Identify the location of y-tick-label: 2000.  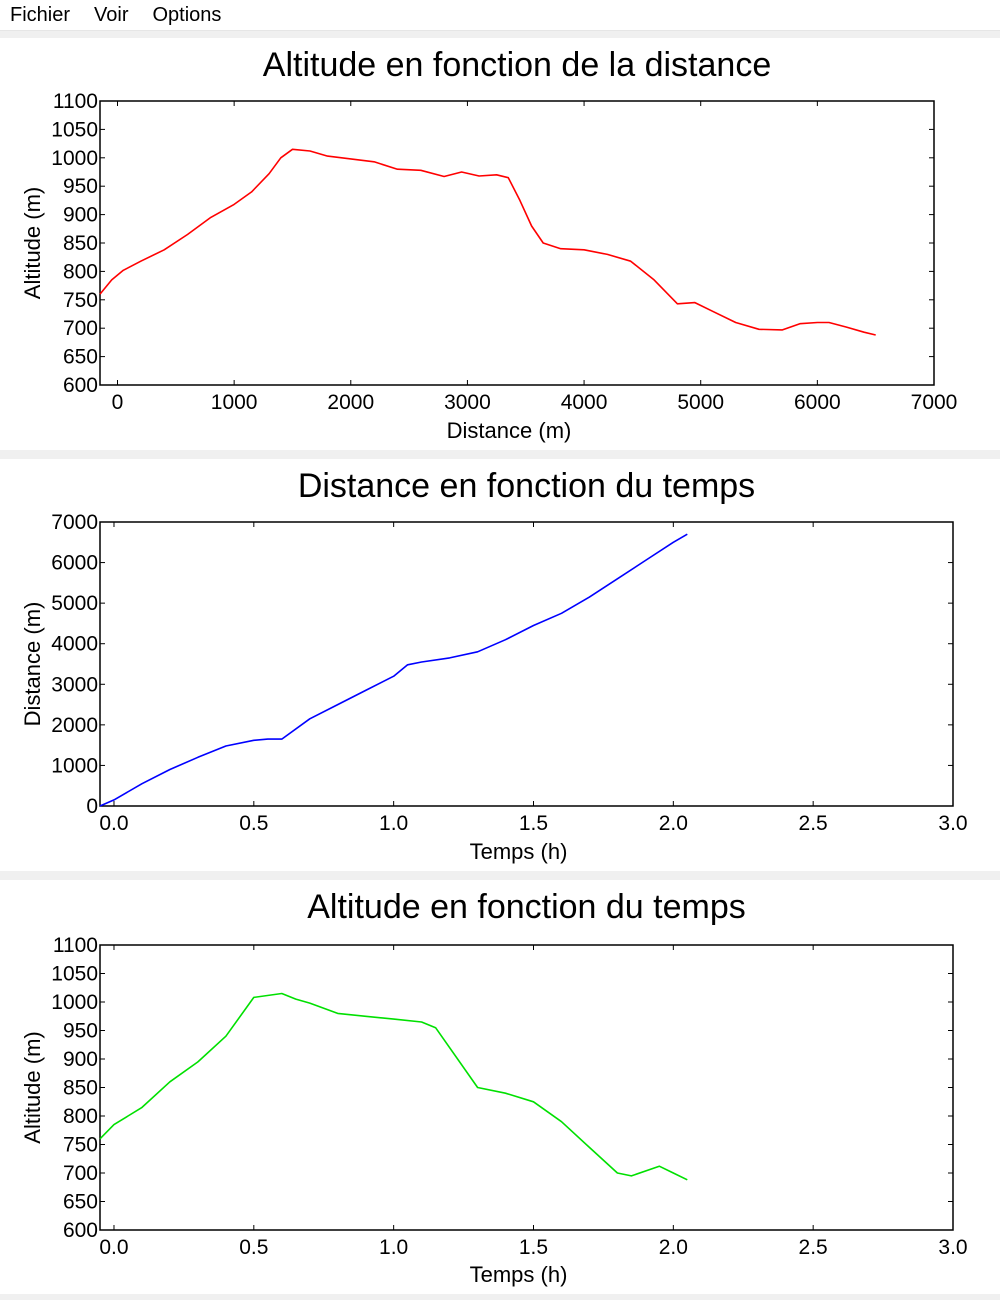
(74, 725).